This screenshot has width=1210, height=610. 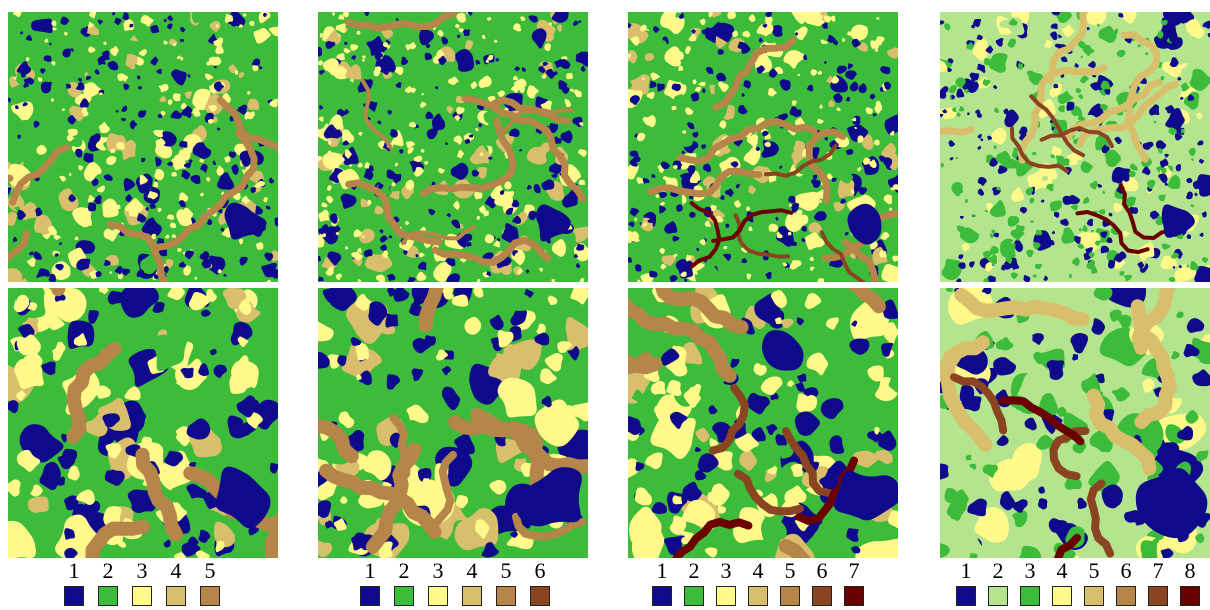 What do you see at coordinates (763, 423) in the screenshot?
I see `map-col3-zoom` at bounding box center [763, 423].